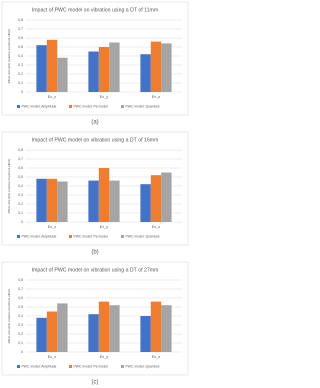 The height and width of the screenshot is (388, 320). What do you see at coordinates (95, 383) in the screenshot?
I see `caption: (c)` at bounding box center [95, 383].